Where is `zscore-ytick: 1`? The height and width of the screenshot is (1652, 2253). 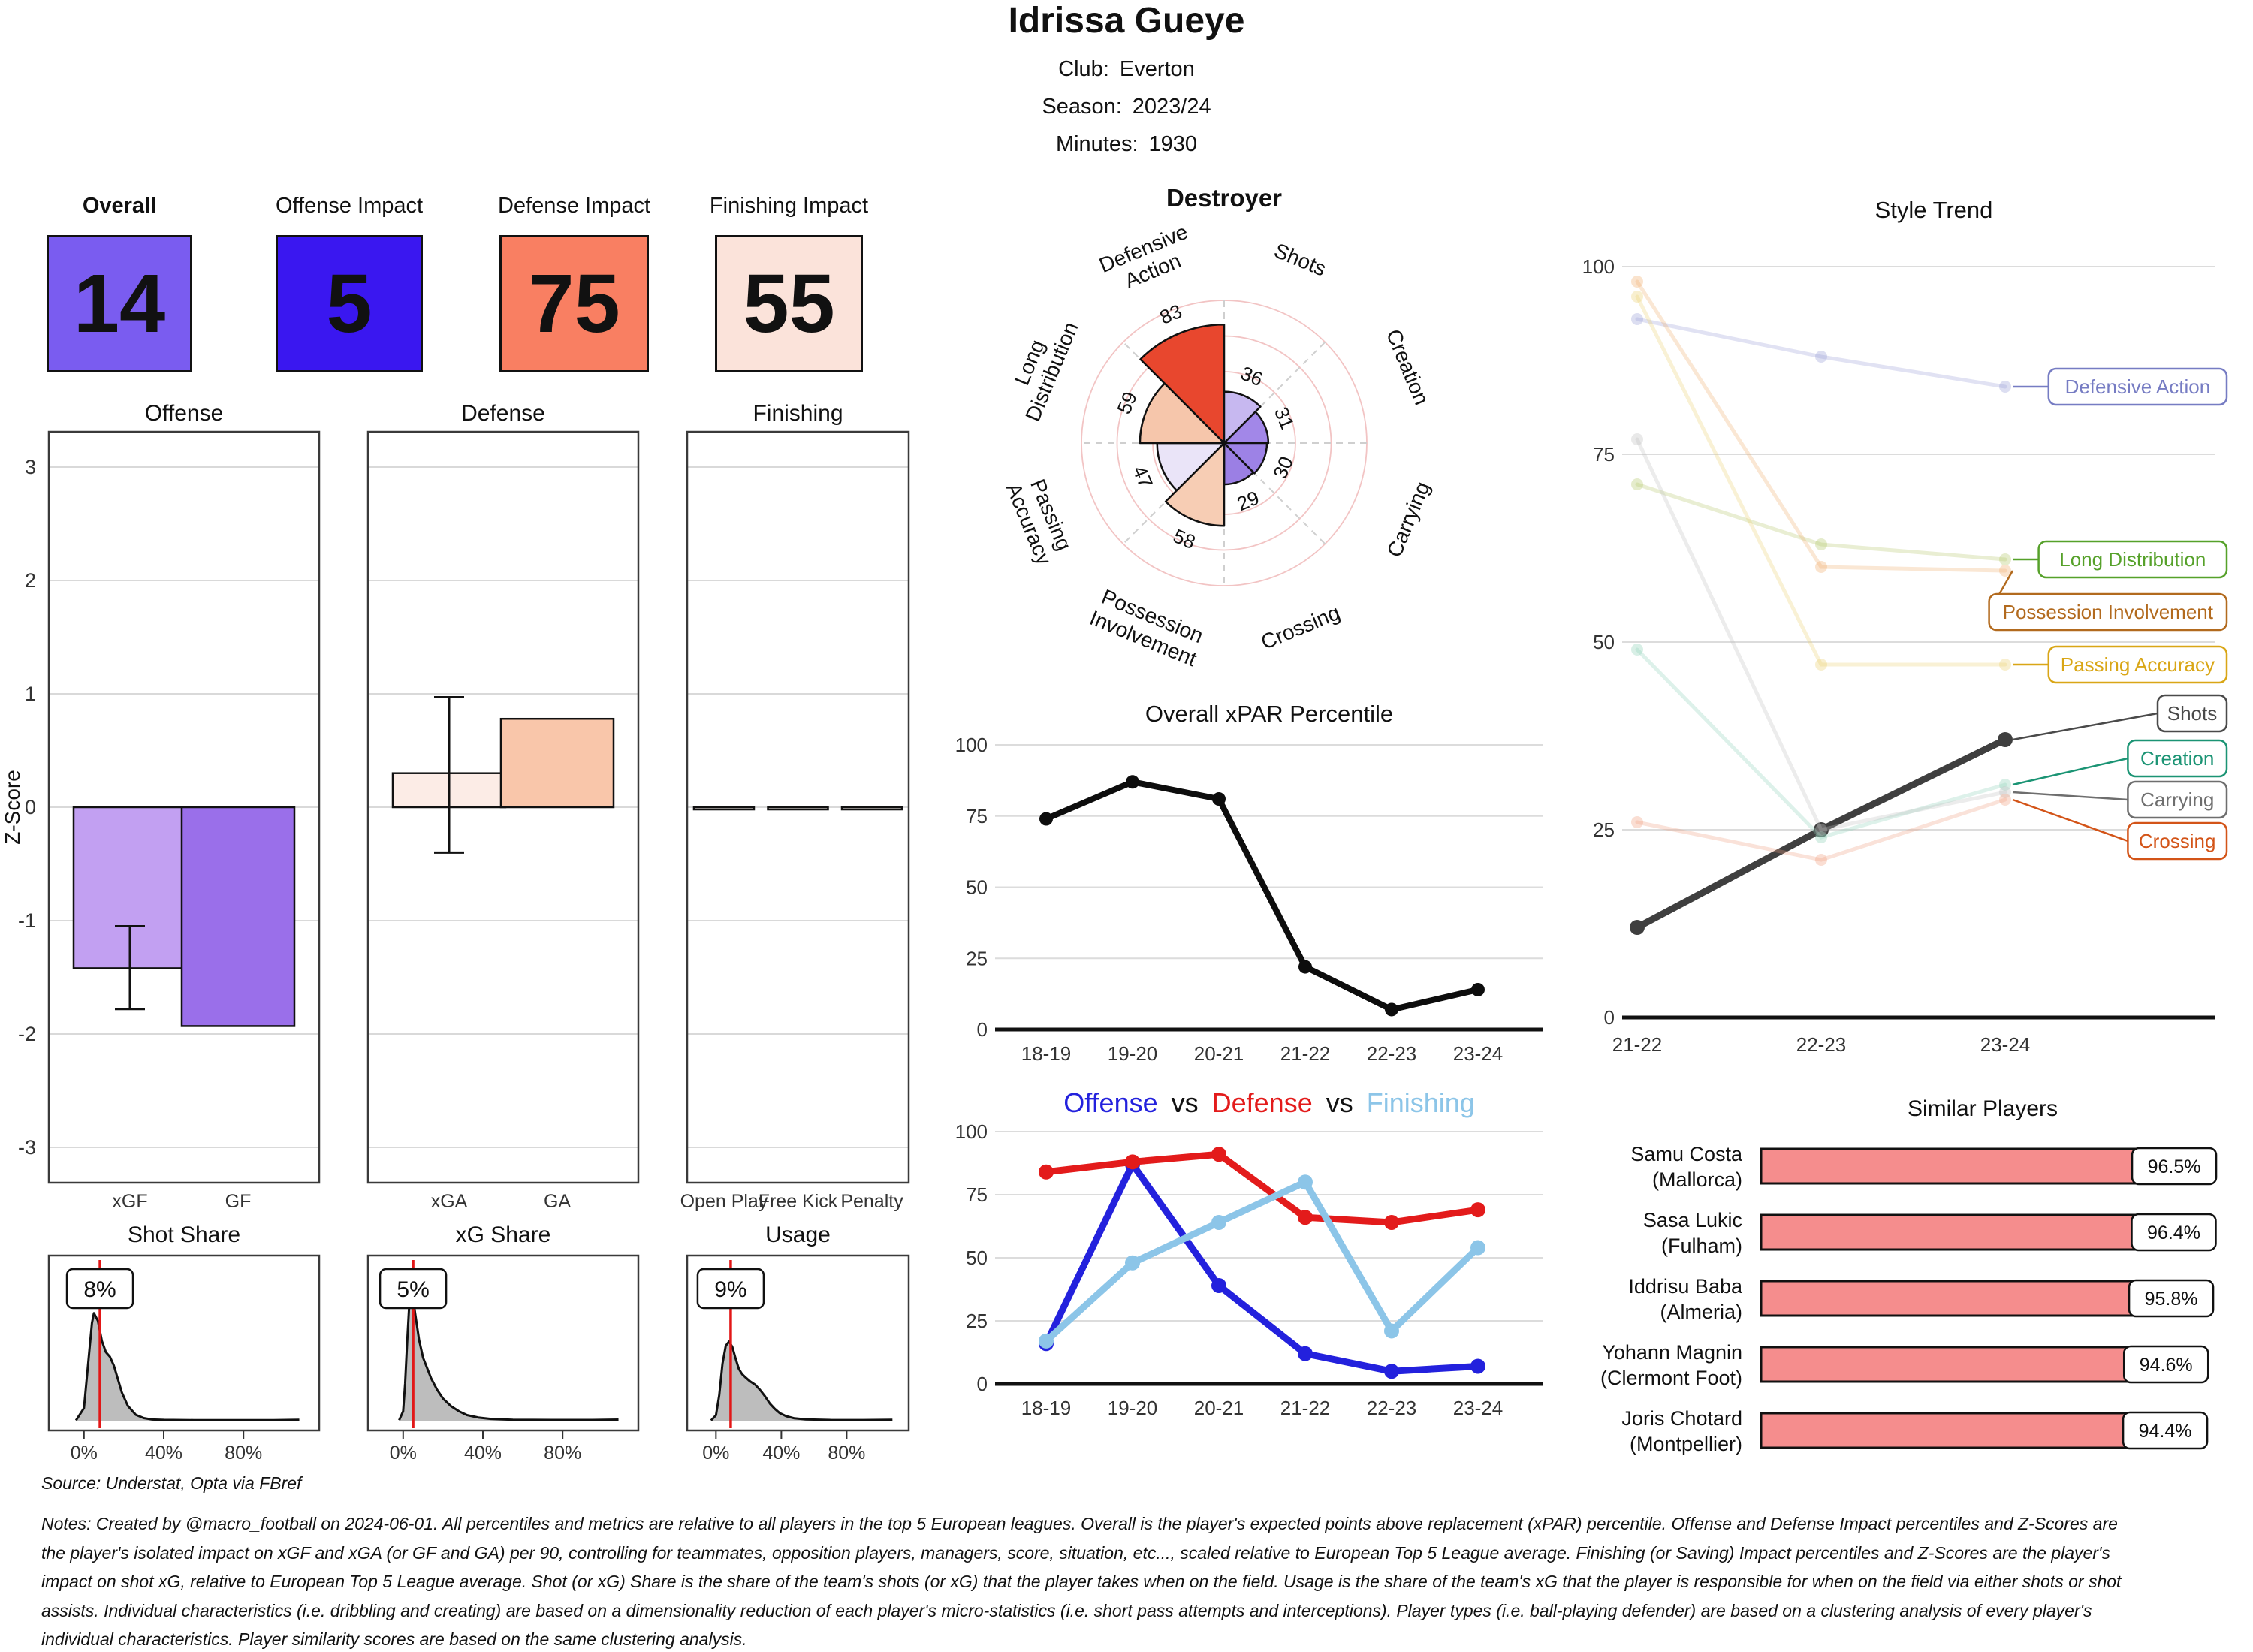 zscore-ytick: 1 is located at coordinates (30, 694).